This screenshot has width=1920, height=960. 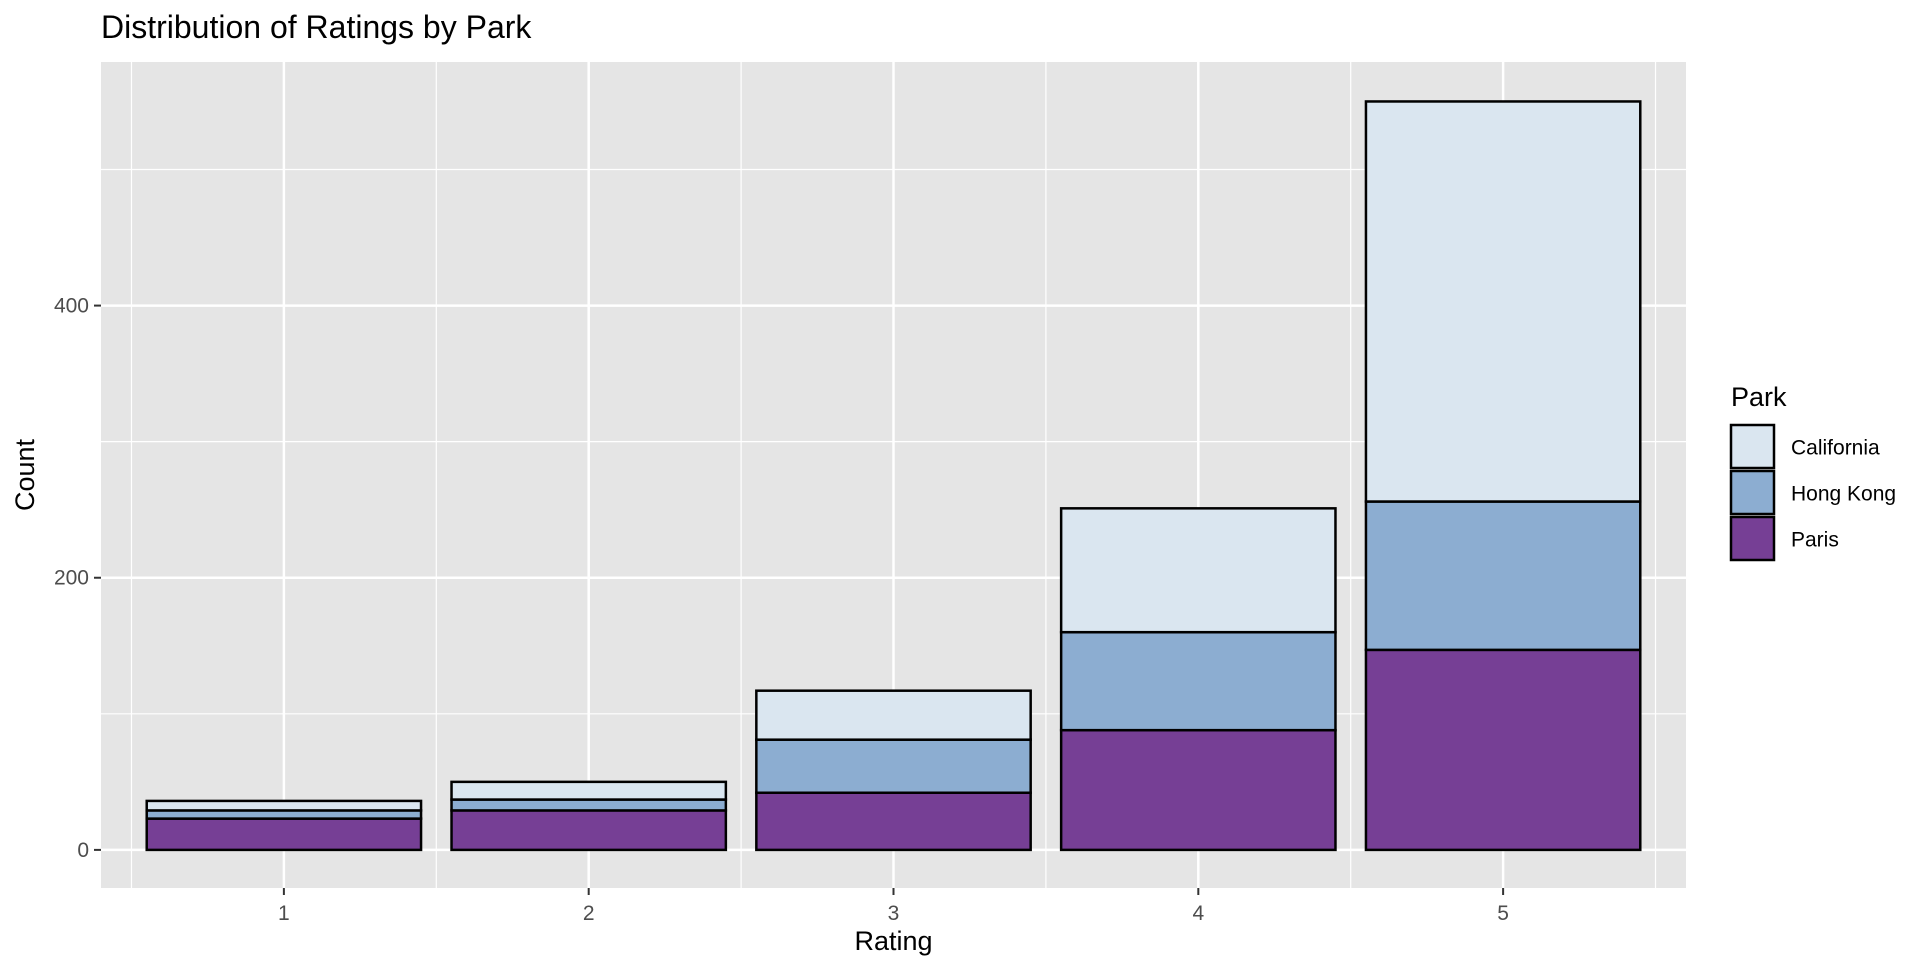 I want to click on chart-title: Distribution of Ratings by Park, so click(x=316, y=27).